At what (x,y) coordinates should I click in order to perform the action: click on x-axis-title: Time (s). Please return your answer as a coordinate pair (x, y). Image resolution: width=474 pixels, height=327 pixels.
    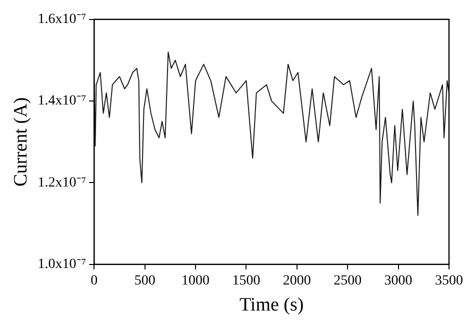
    Looking at the image, I should click on (271, 305).